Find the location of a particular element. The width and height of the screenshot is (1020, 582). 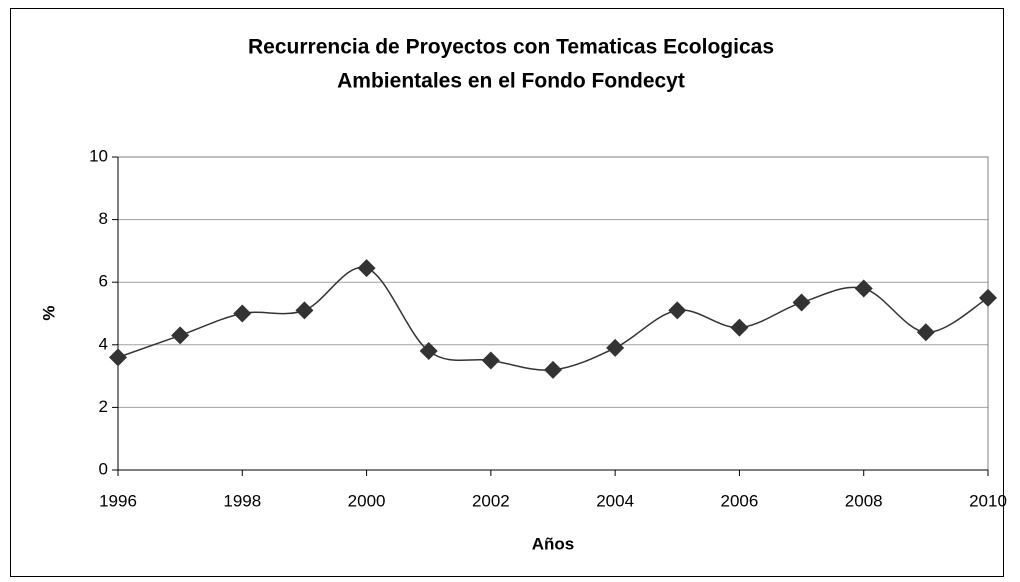

y-axis-title: % is located at coordinates (48, 312).